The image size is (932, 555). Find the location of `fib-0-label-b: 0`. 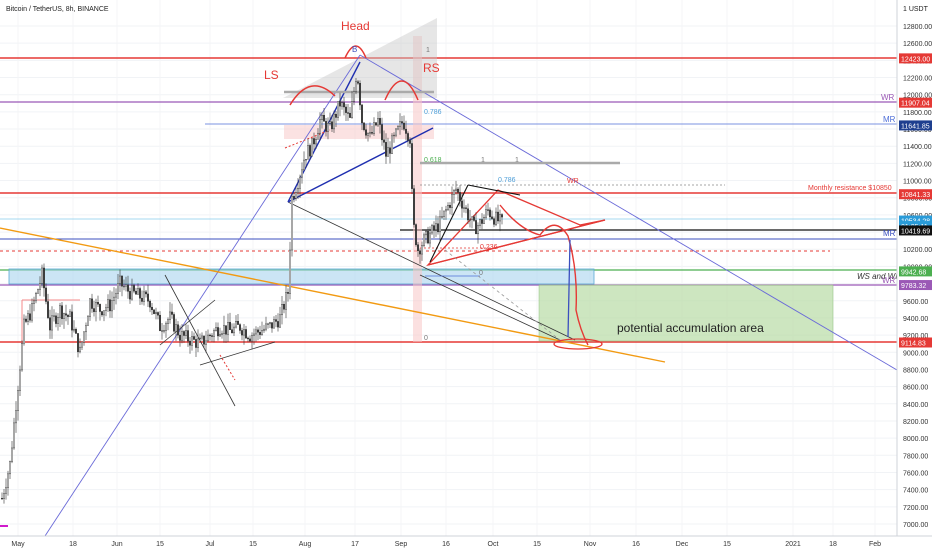

fib-0-label-b: 0 is located at coordinates (426, 338).